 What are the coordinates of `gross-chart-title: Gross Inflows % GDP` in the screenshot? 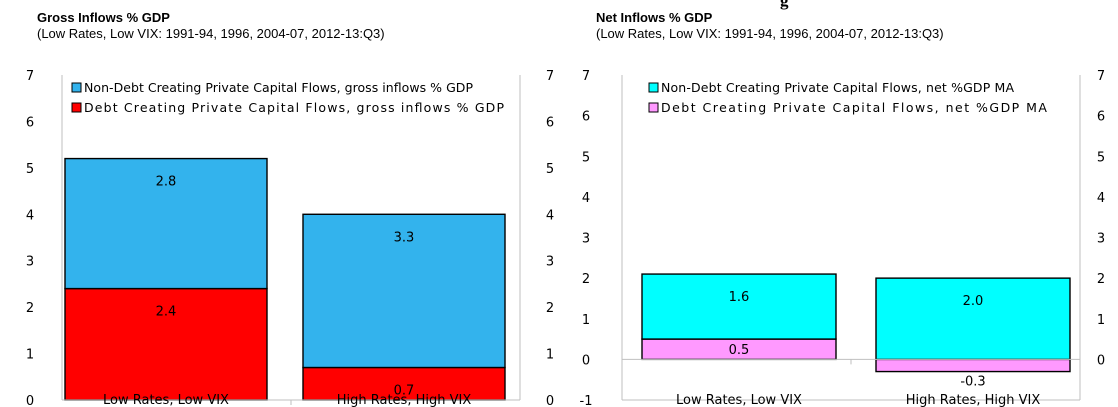 It's located at (103, 17).